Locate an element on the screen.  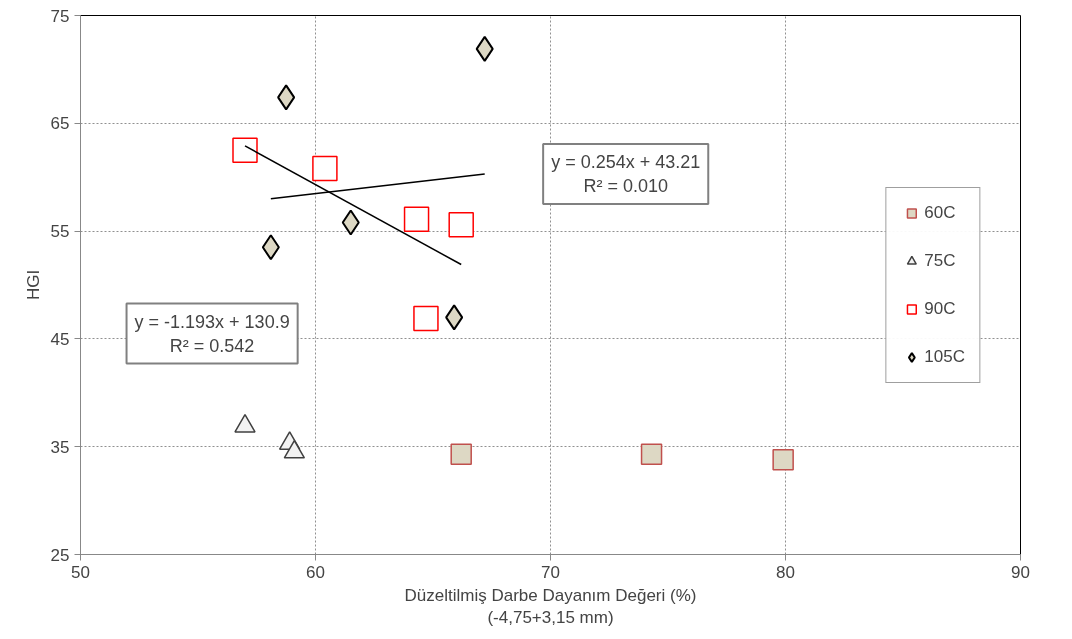
y-tick-label: 45 is located at coordinates (60, 339).